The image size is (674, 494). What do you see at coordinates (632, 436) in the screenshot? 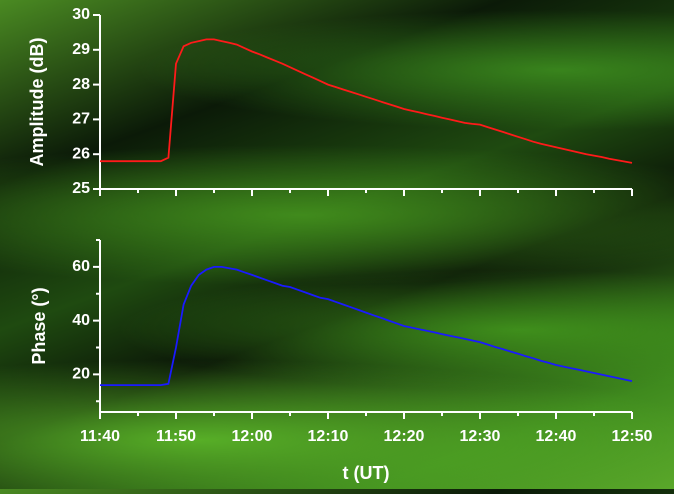
I see `x-tick-label: 12:50` at bounding box center [632, 436].